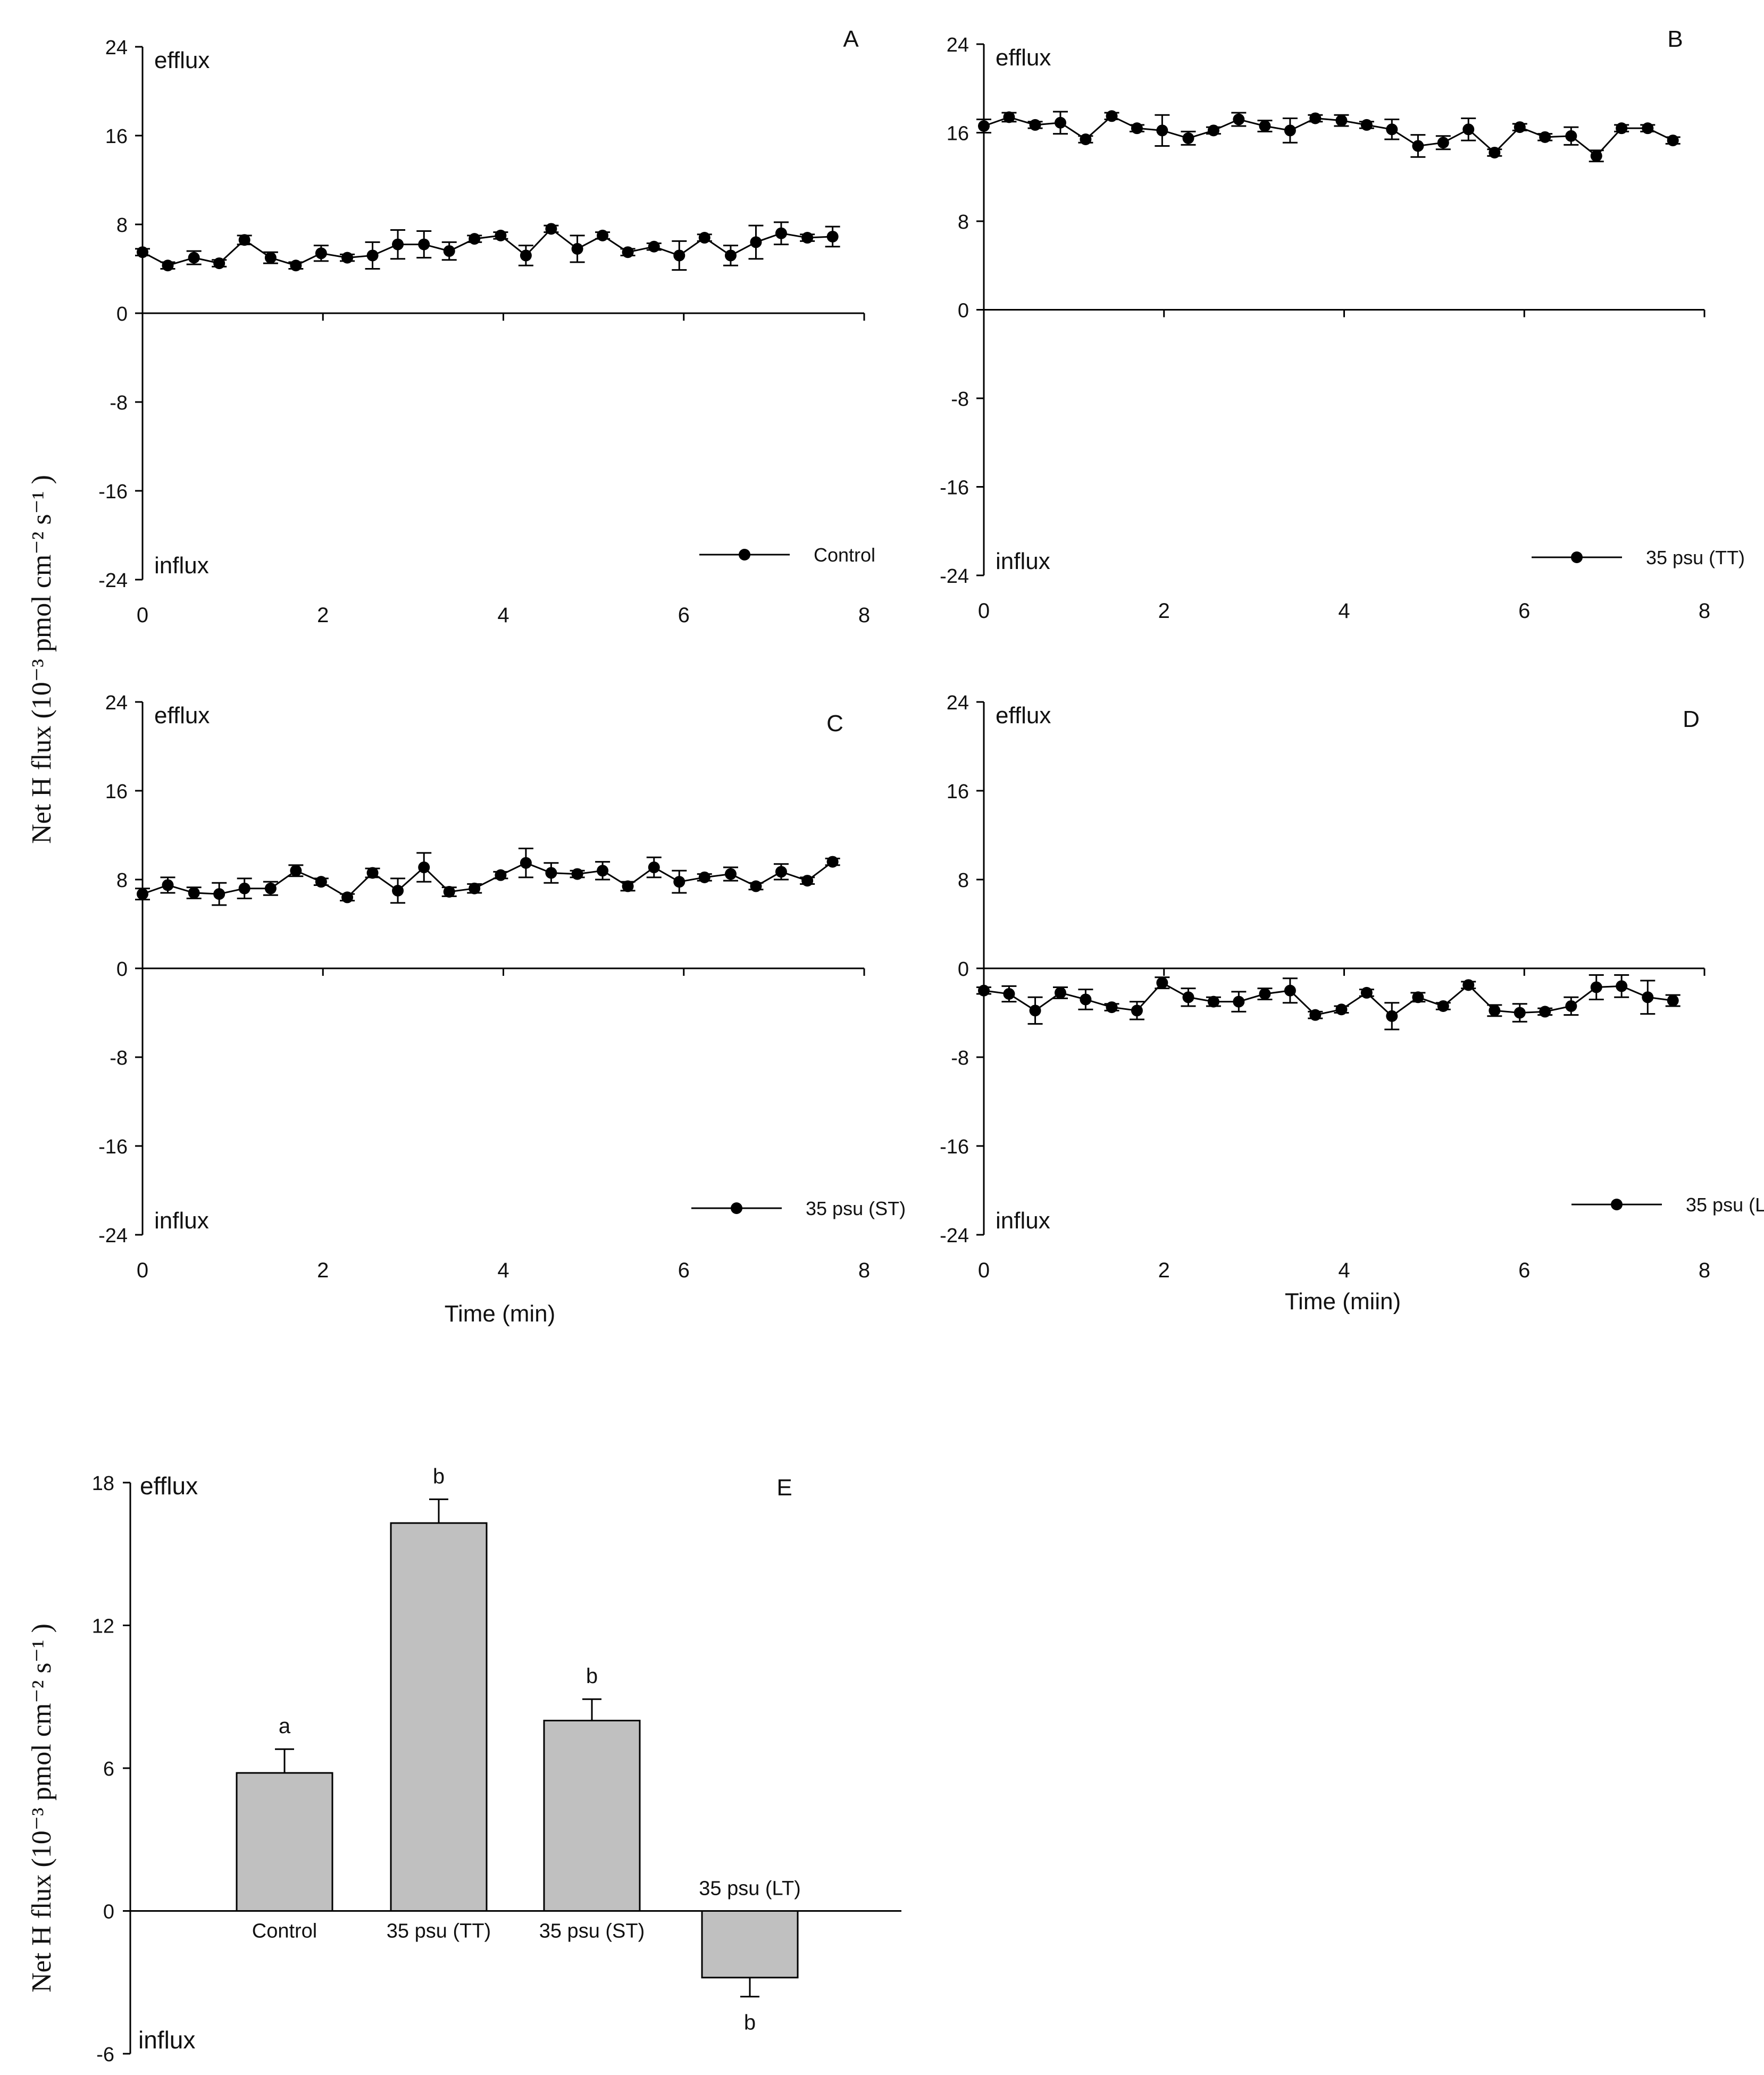 Image resolution: width=1764 pixels, height=2075 pixels. I want to click on y-tick-label: 18, so click(103, 1483).